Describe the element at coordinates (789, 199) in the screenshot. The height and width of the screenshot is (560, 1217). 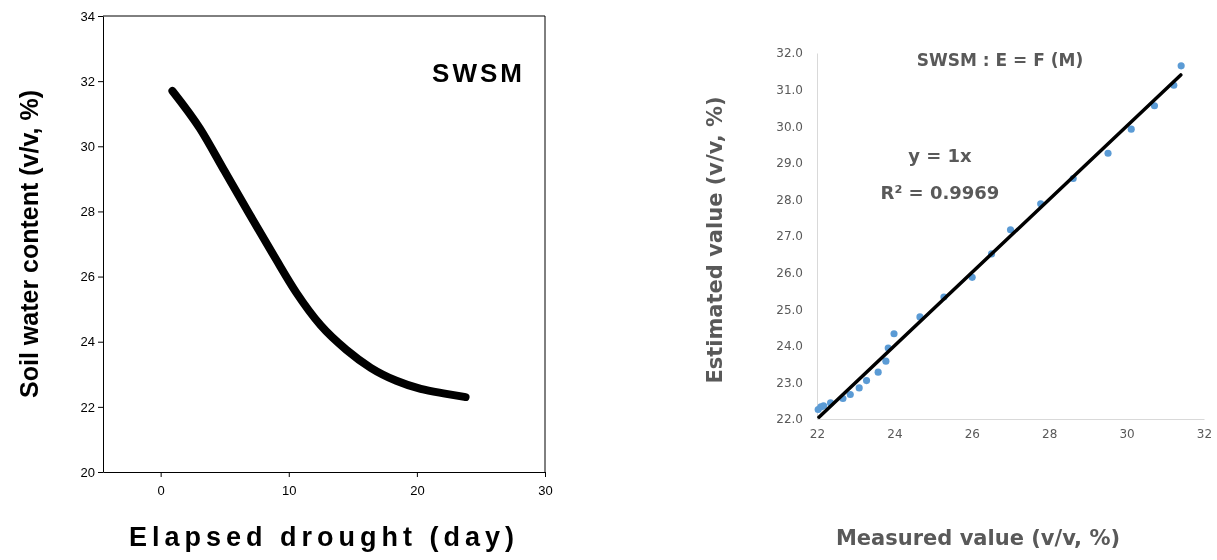
I see `y-tick-label: 28.0` at that location.